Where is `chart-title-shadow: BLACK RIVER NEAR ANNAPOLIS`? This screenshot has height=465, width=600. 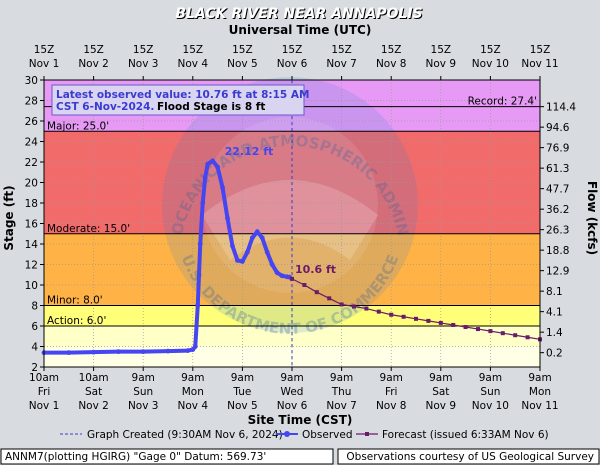
chart-title-shadow: BLACK RIVER NEAR ANNAPOLIS is located at coordinates (299, 15).